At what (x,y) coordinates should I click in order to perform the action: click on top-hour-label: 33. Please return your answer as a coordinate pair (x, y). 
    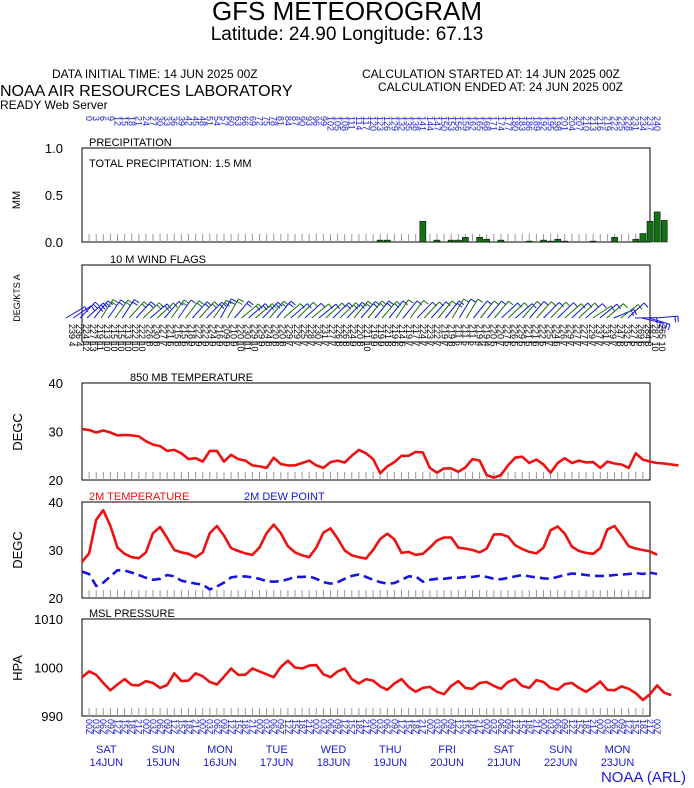
    Looking at the image, I should click on (167, 121).